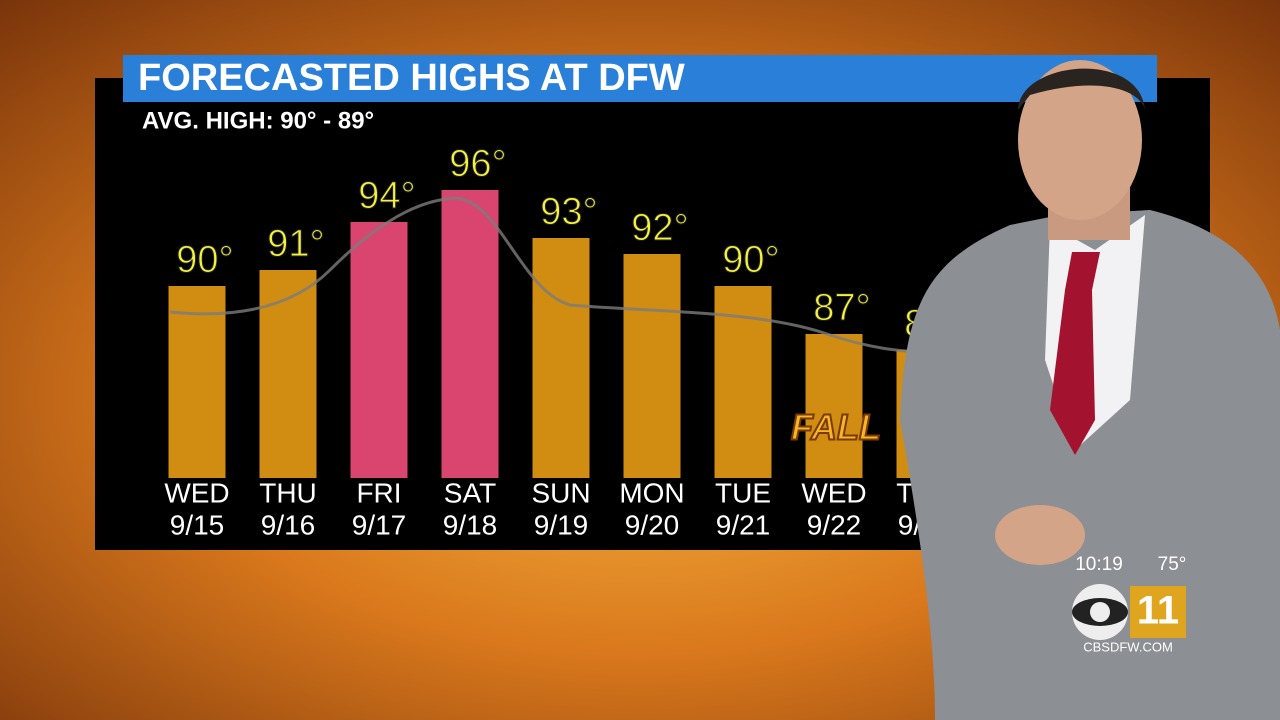 The image size is (1280, 720). What do you see at coordinates (470, 524) in the screenshot?
I see `date-label: 9/18` at bounding box center [470, 524].